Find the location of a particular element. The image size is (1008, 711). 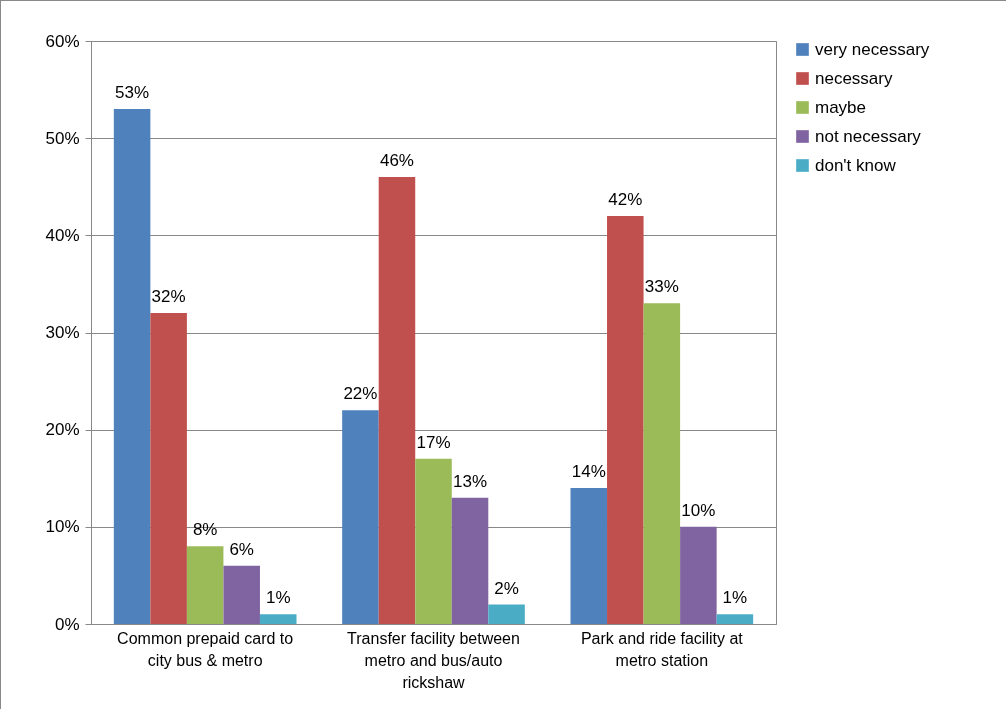

data-label: 46% is located at coordinates (396, 161).